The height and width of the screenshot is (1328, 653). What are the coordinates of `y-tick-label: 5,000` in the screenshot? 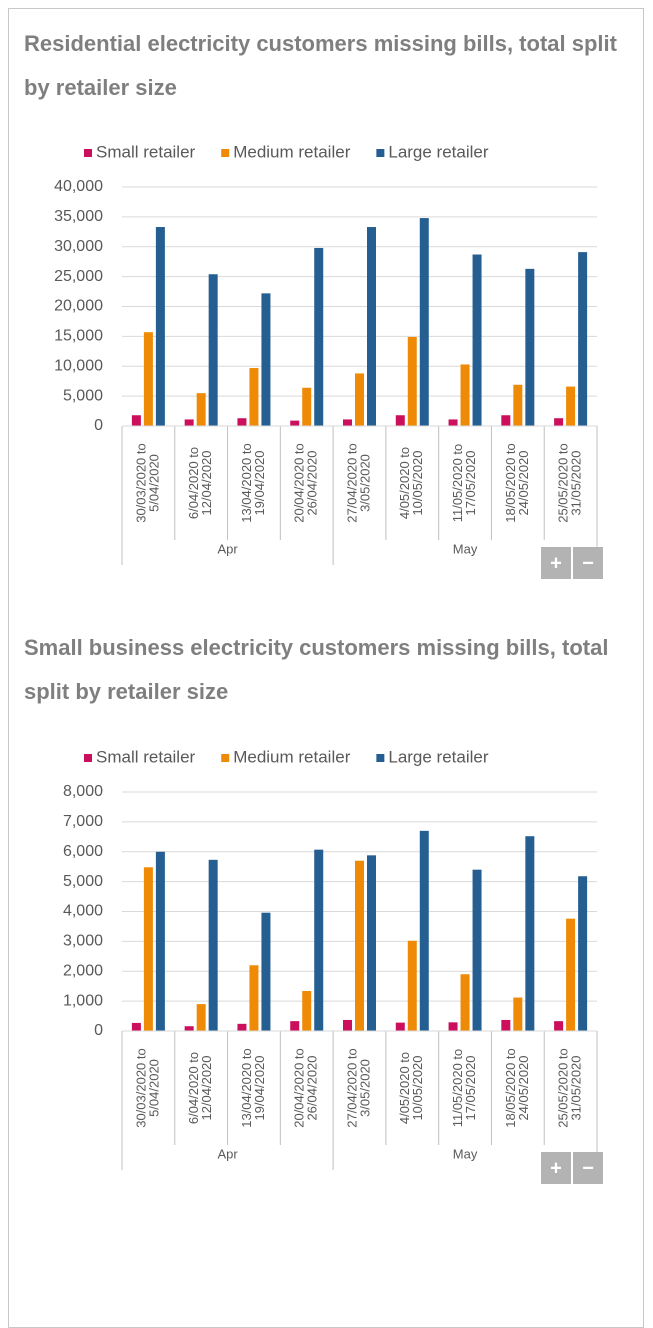 It's located at (83, 881).